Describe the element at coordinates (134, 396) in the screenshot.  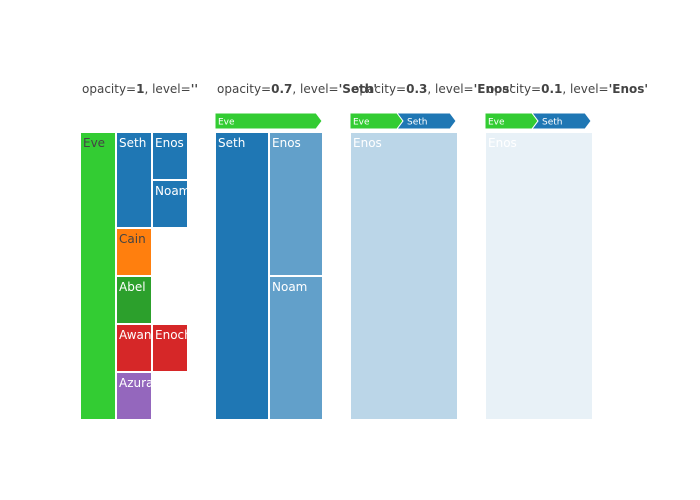
I see `cell-azura` at that location.